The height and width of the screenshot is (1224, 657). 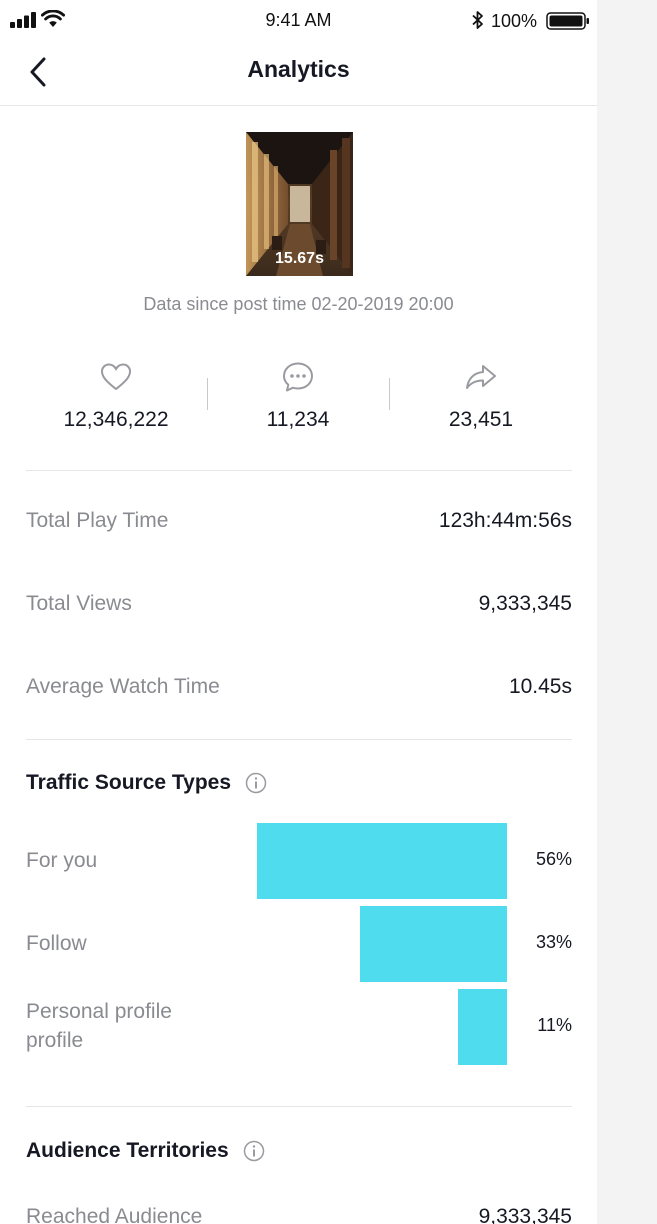 What do you see at coordinates (298, 1027) in the screenshot?
I see `traffic-row-personal-profile: Personal profile profile 11%` at bounding box center [298, 1027].